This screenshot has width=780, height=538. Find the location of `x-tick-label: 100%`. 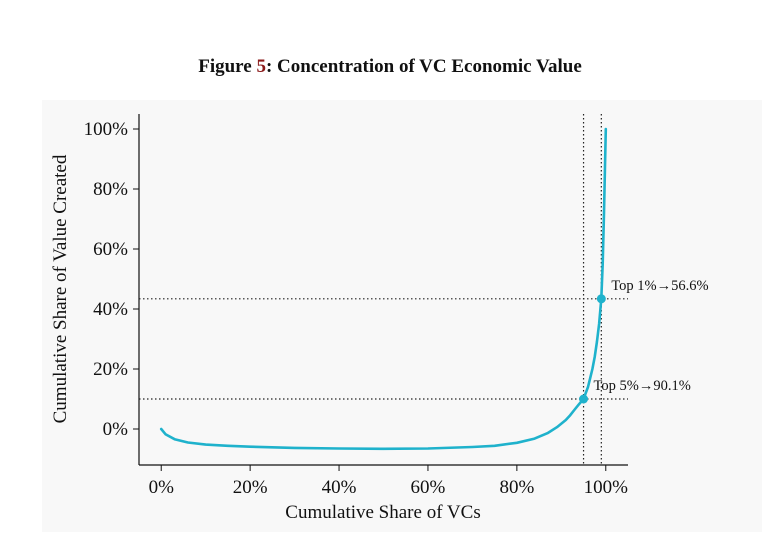

x-tick-label: 100% is located at coordinates (606, 487).